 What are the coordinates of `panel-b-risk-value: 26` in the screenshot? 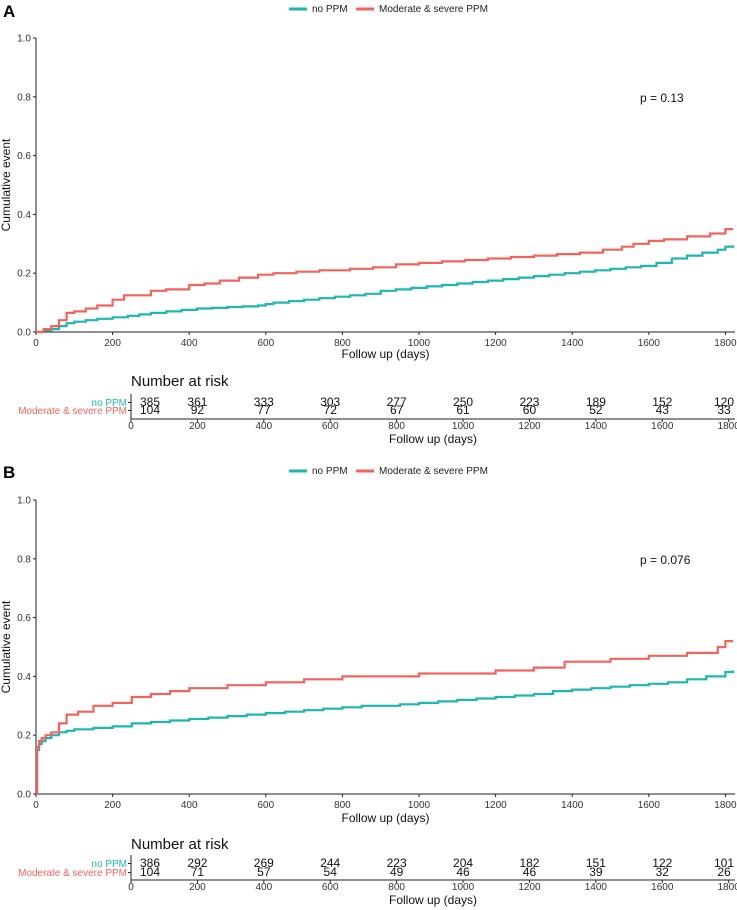 It's located at (724, 872).